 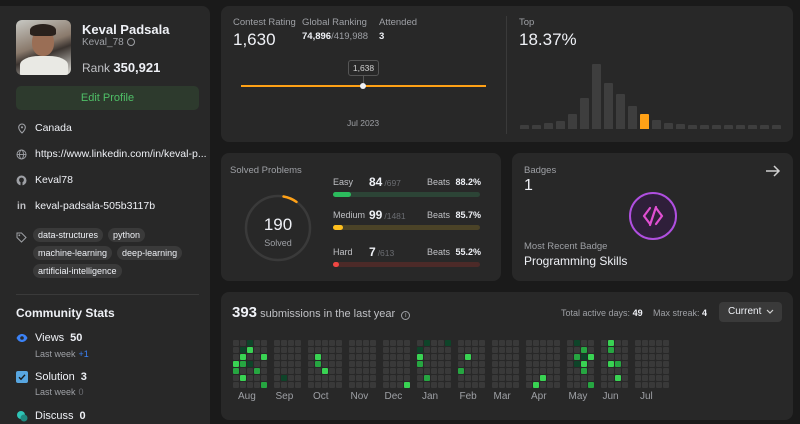 I want to click on arrow-right-icon, so click(x=773, y=173).